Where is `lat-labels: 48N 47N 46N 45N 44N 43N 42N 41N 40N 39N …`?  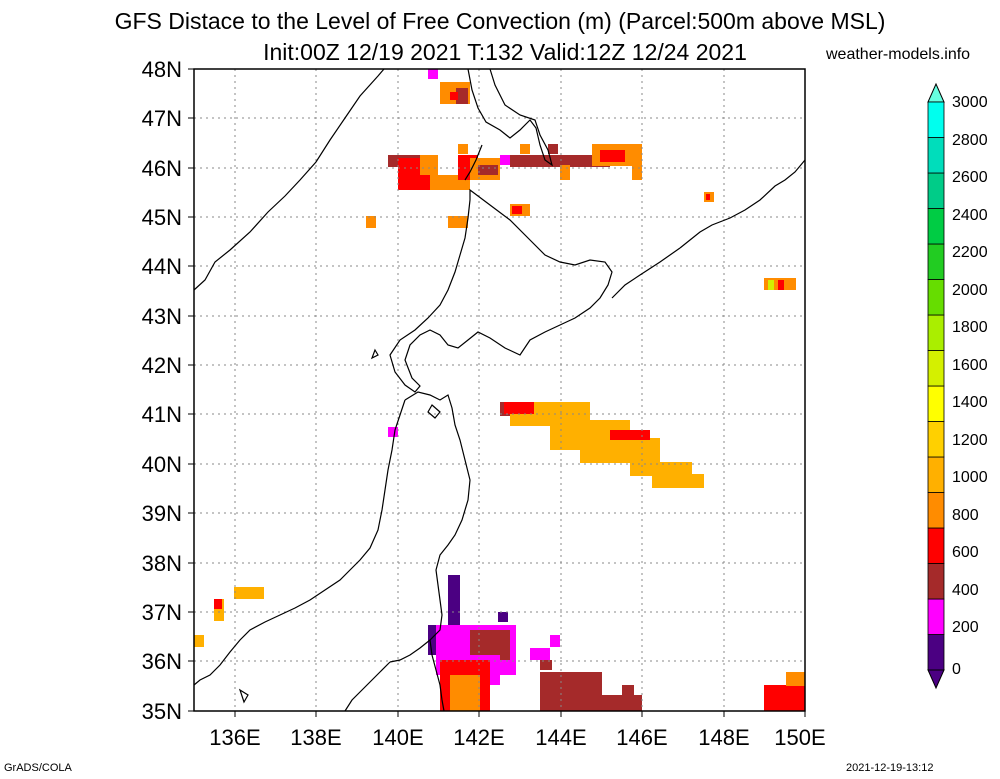
lat-labels: 48N 47N 46N 45N 44N 43N 42N 41N 40N 39N … is located at coordinates (162, 390).